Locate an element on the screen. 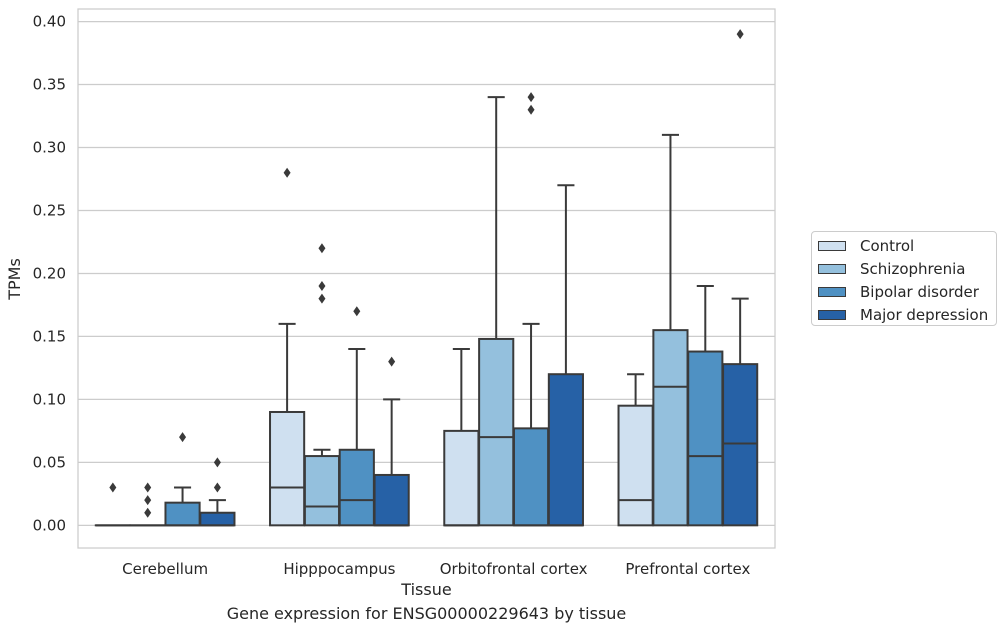  legend-label: Control is located at coordinates (887, 246).